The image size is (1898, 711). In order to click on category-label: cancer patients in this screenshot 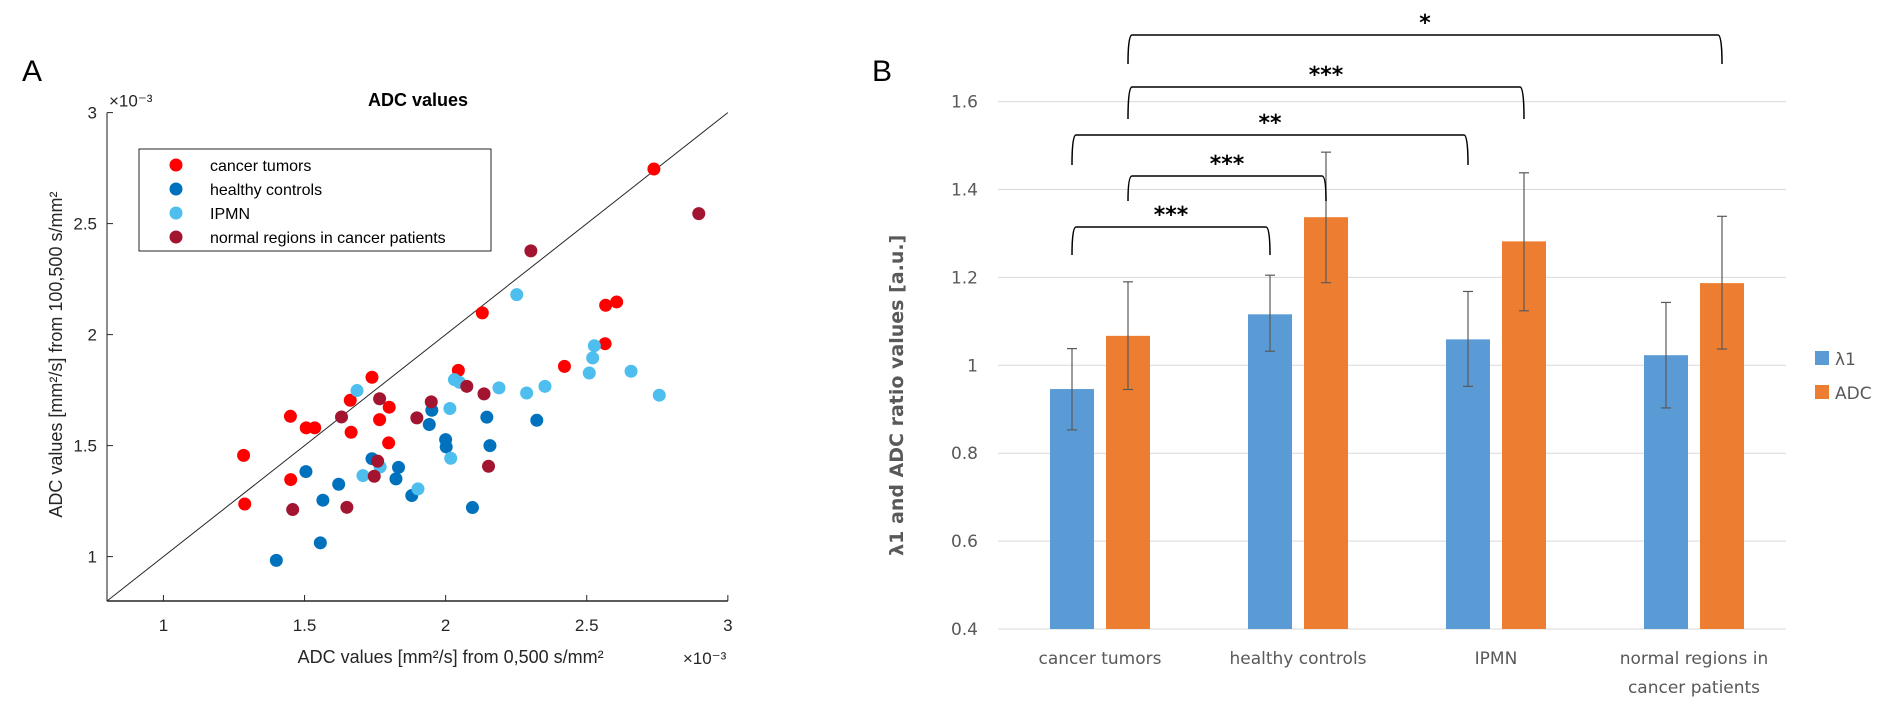, I will do `click(1694, 688)`.